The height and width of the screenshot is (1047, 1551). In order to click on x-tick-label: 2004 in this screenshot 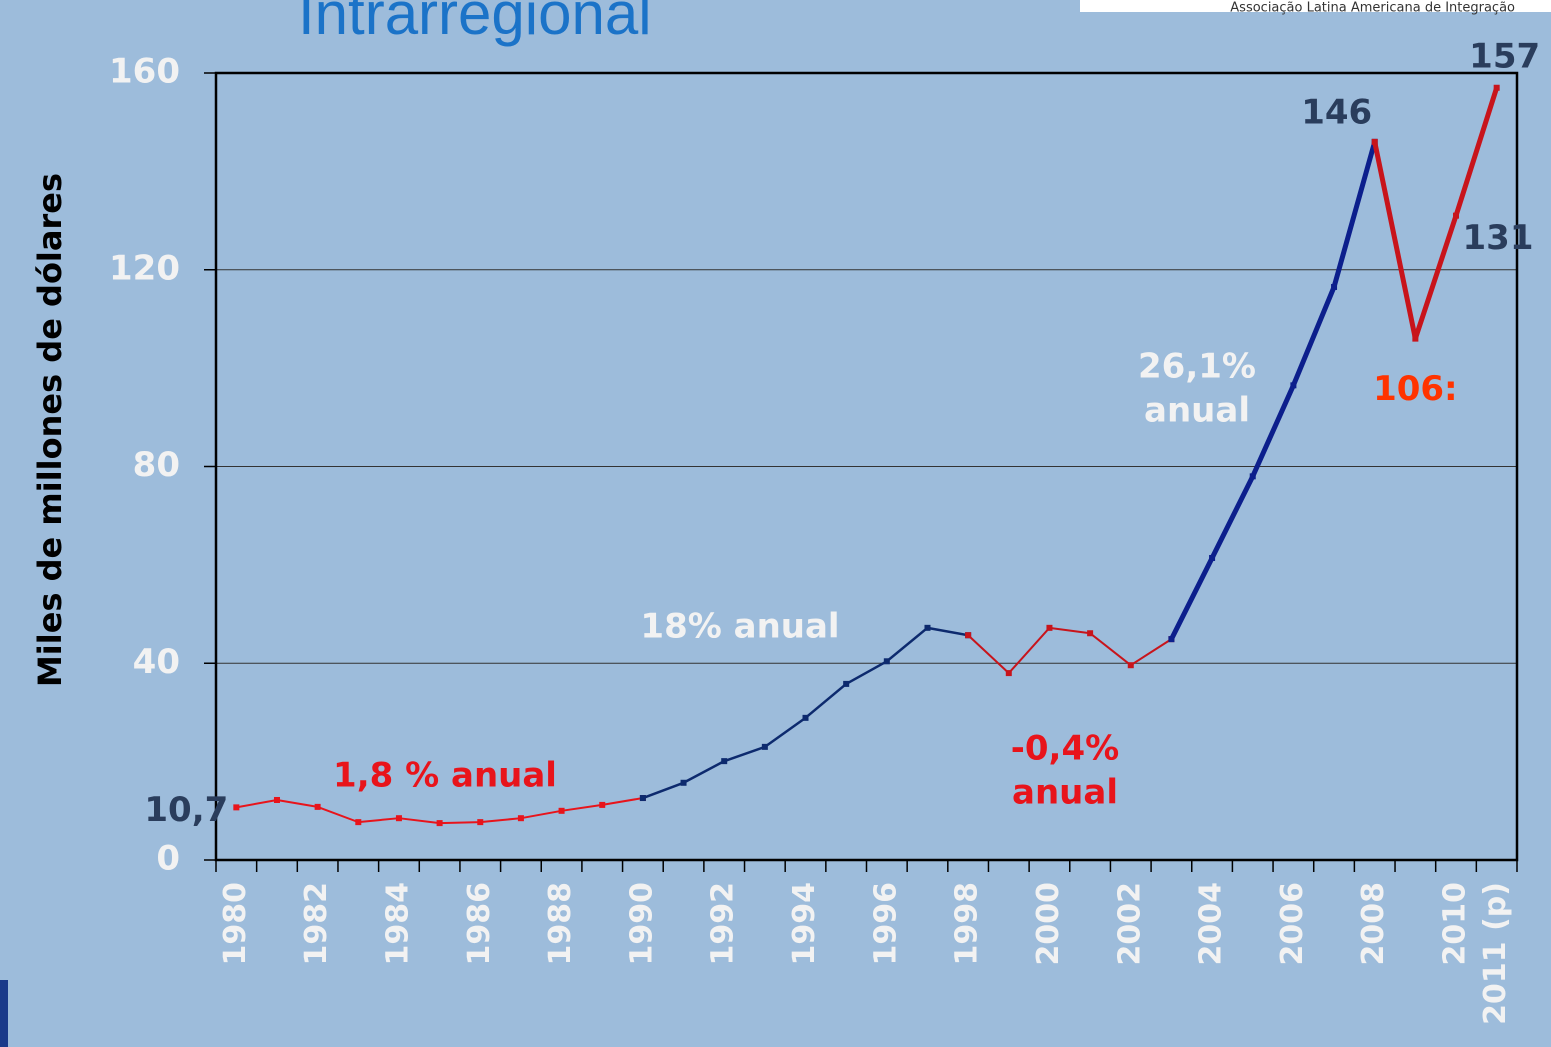, I will do `click(1211, 924)`.